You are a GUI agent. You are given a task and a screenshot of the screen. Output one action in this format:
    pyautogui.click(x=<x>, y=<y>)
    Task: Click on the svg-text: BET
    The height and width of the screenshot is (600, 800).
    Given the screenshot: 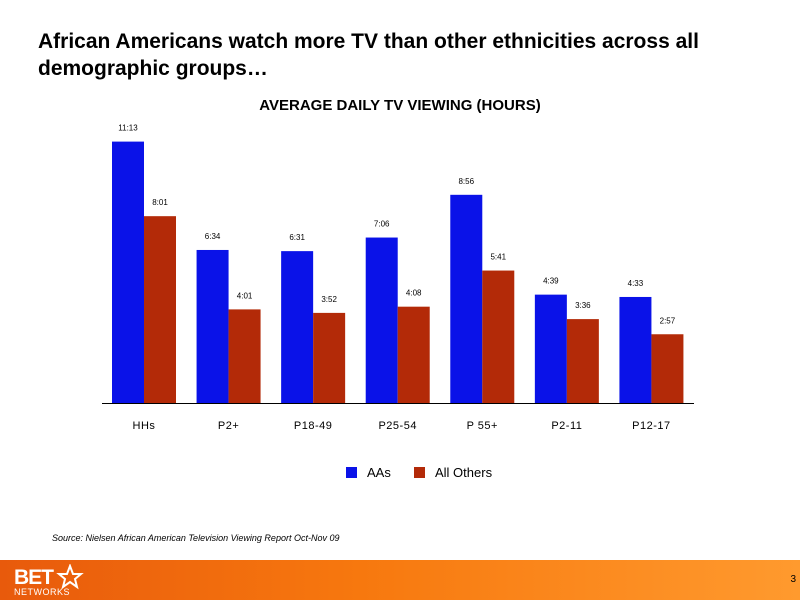 What is the action you would take?
    pyautogui.click(x=34, y=577)
    